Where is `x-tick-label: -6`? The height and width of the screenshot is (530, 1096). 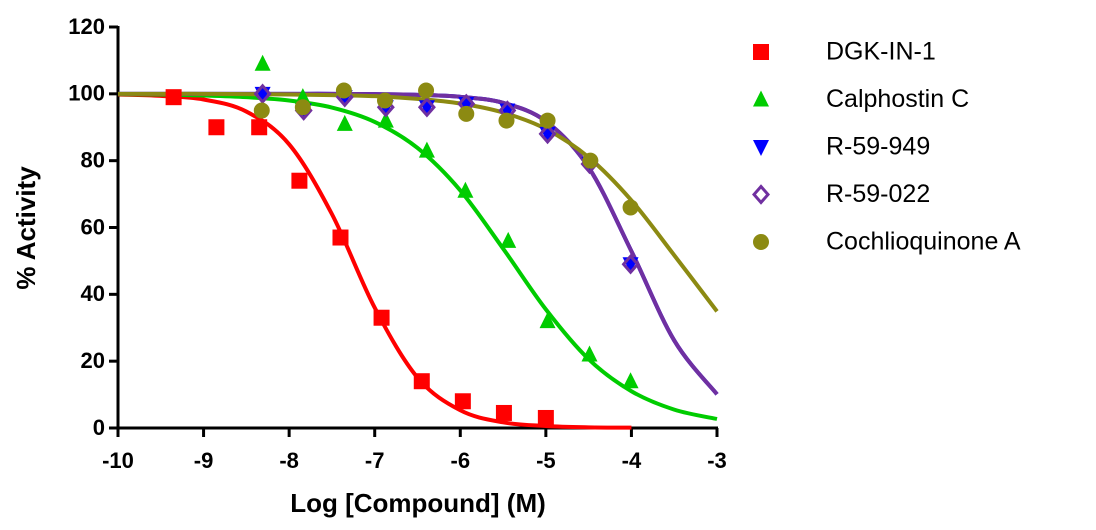 x-tick-label: -6 is located at coordinates (461, 460).